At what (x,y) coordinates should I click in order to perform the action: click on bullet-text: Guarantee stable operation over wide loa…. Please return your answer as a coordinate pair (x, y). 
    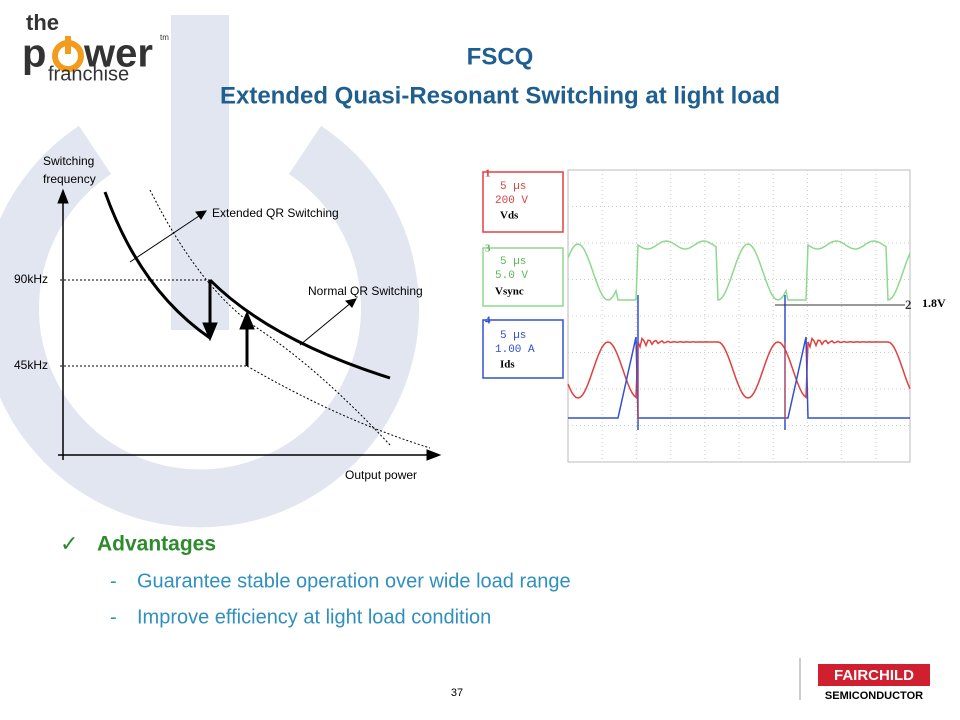
    Looking at the image, I should click on (354, 581).